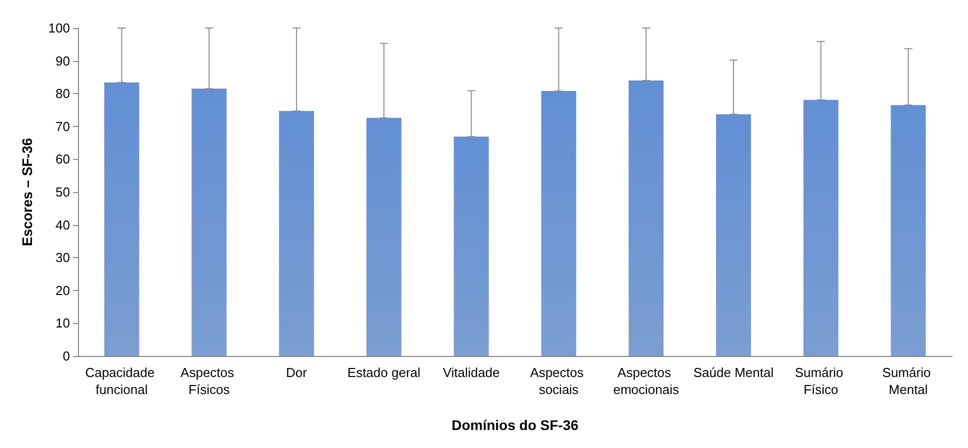  I want to click on y-tick-label: 80, so click(63, 94).